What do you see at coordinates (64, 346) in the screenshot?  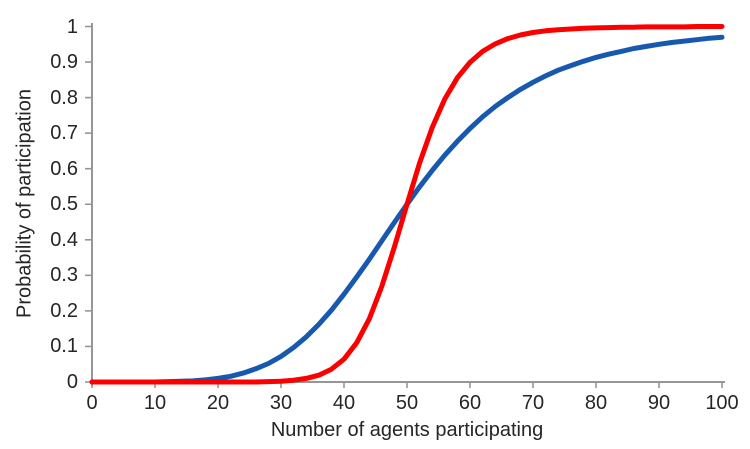 I see `y-tick-label: 0.1` at bounding box center [64, 346].